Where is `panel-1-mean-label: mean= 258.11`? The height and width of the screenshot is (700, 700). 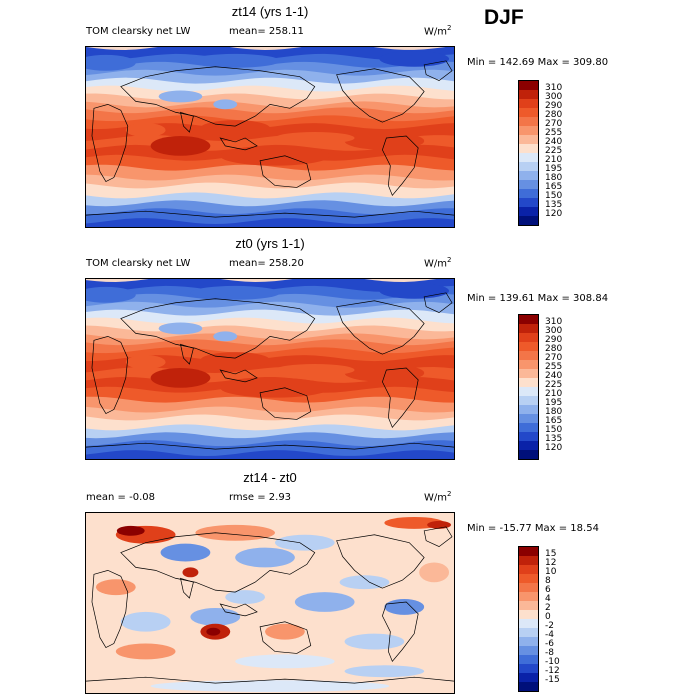
panel-1-mean-label: mean= 258.11 is located at coordinates (266, 31).